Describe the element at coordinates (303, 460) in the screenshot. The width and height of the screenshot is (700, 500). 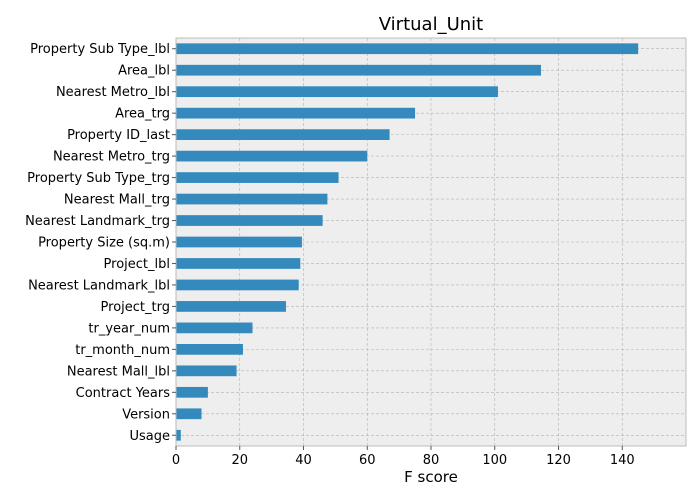
I see `x-tick-label: 40` at that location.